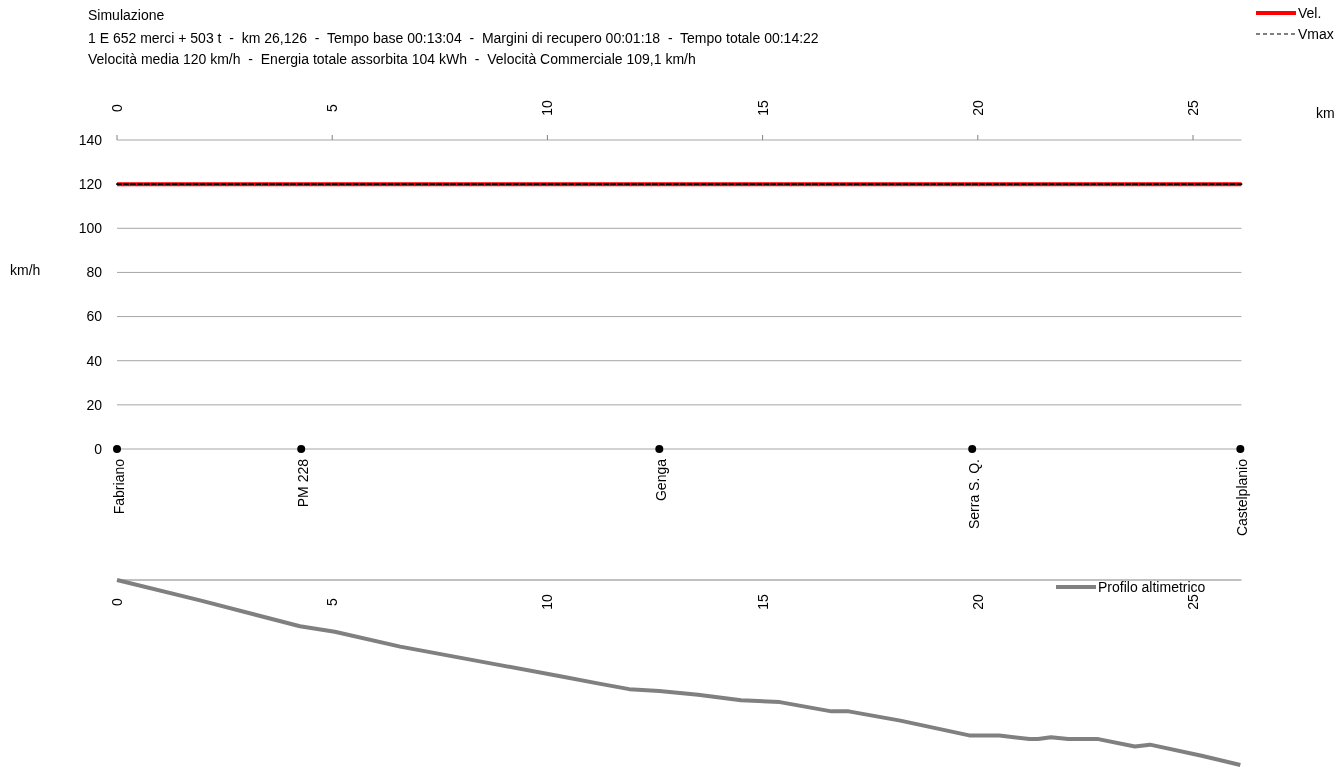 The image size is (1340, 767). What do you see at coordinates (1242, 497) in the screenshot?
I see `annotation: Castelplanio` at bounding box center [1242, 497].